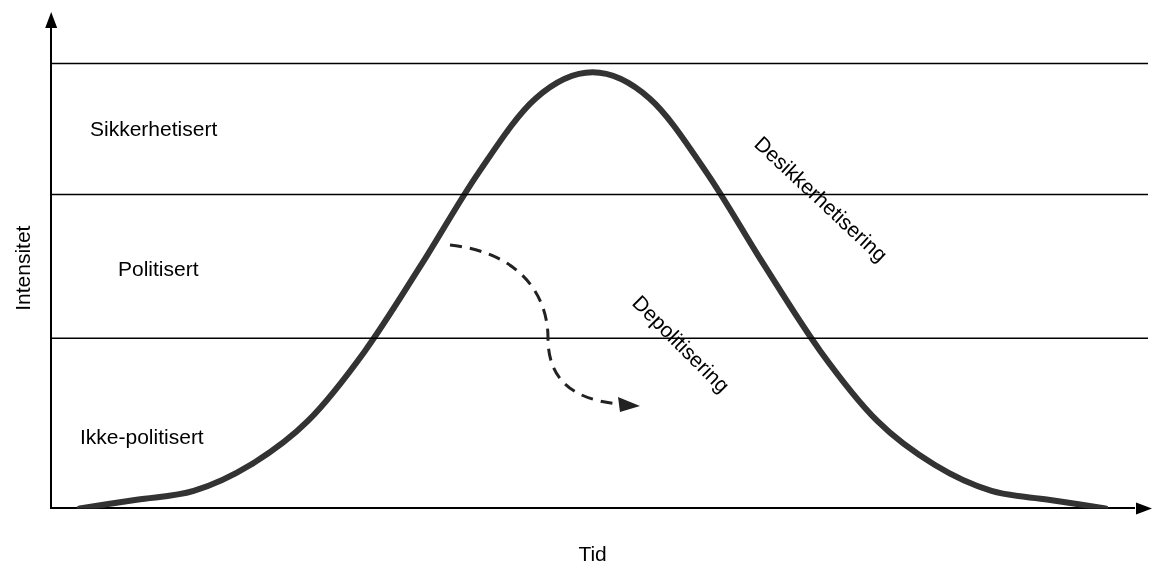 Image resolution: width=1162 pixels, height=580 pixels. Describe the element at coordinates (142, 436) in the screenshot. I see `annotation: Ikke-politisert` at that location.